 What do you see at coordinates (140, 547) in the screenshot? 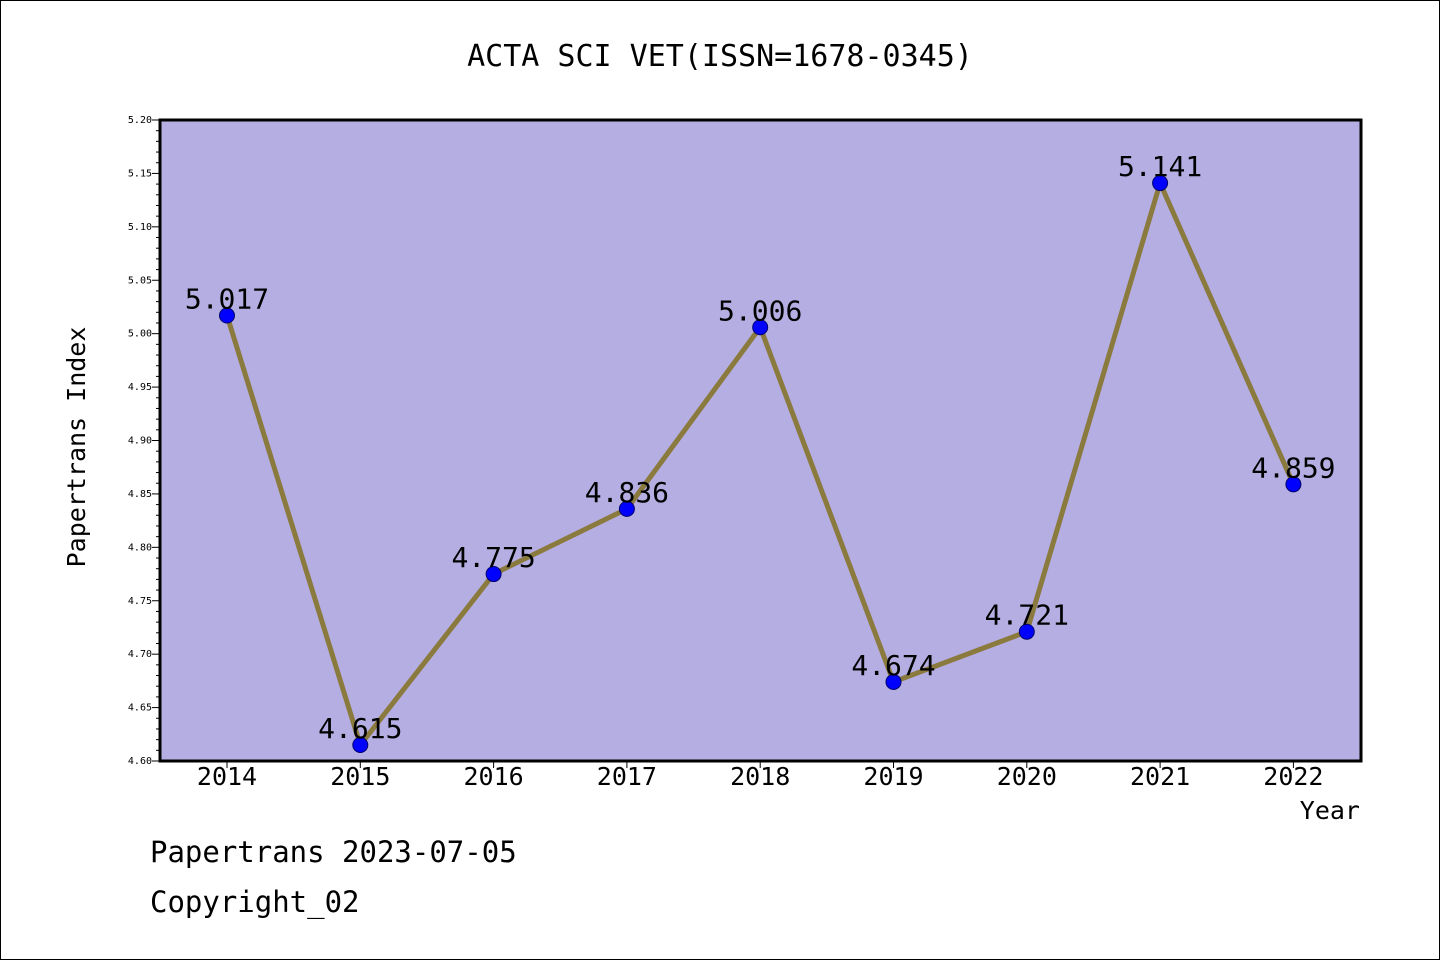
I see `y-tick-label: 4.80` at bounding box center [140, 547].